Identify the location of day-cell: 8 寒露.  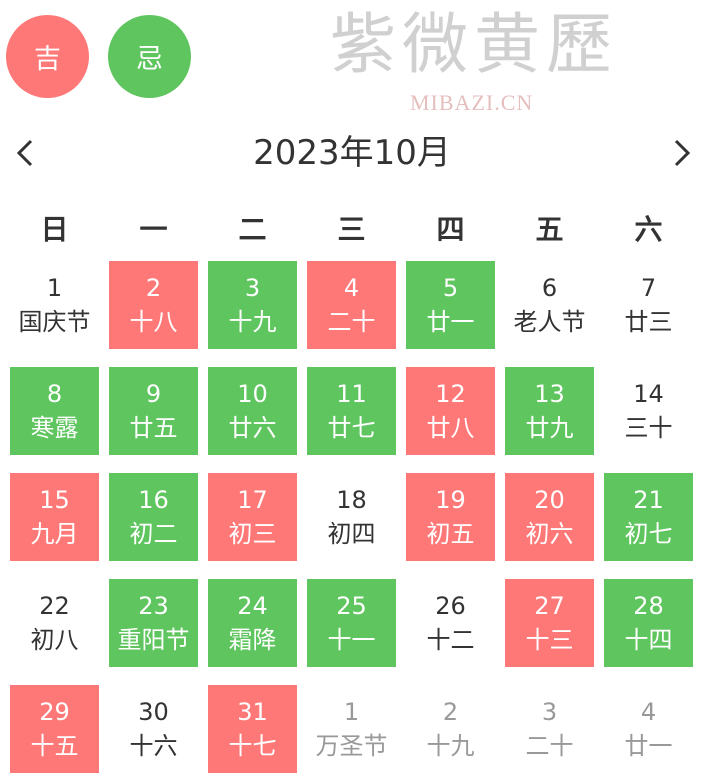
(54, 411).